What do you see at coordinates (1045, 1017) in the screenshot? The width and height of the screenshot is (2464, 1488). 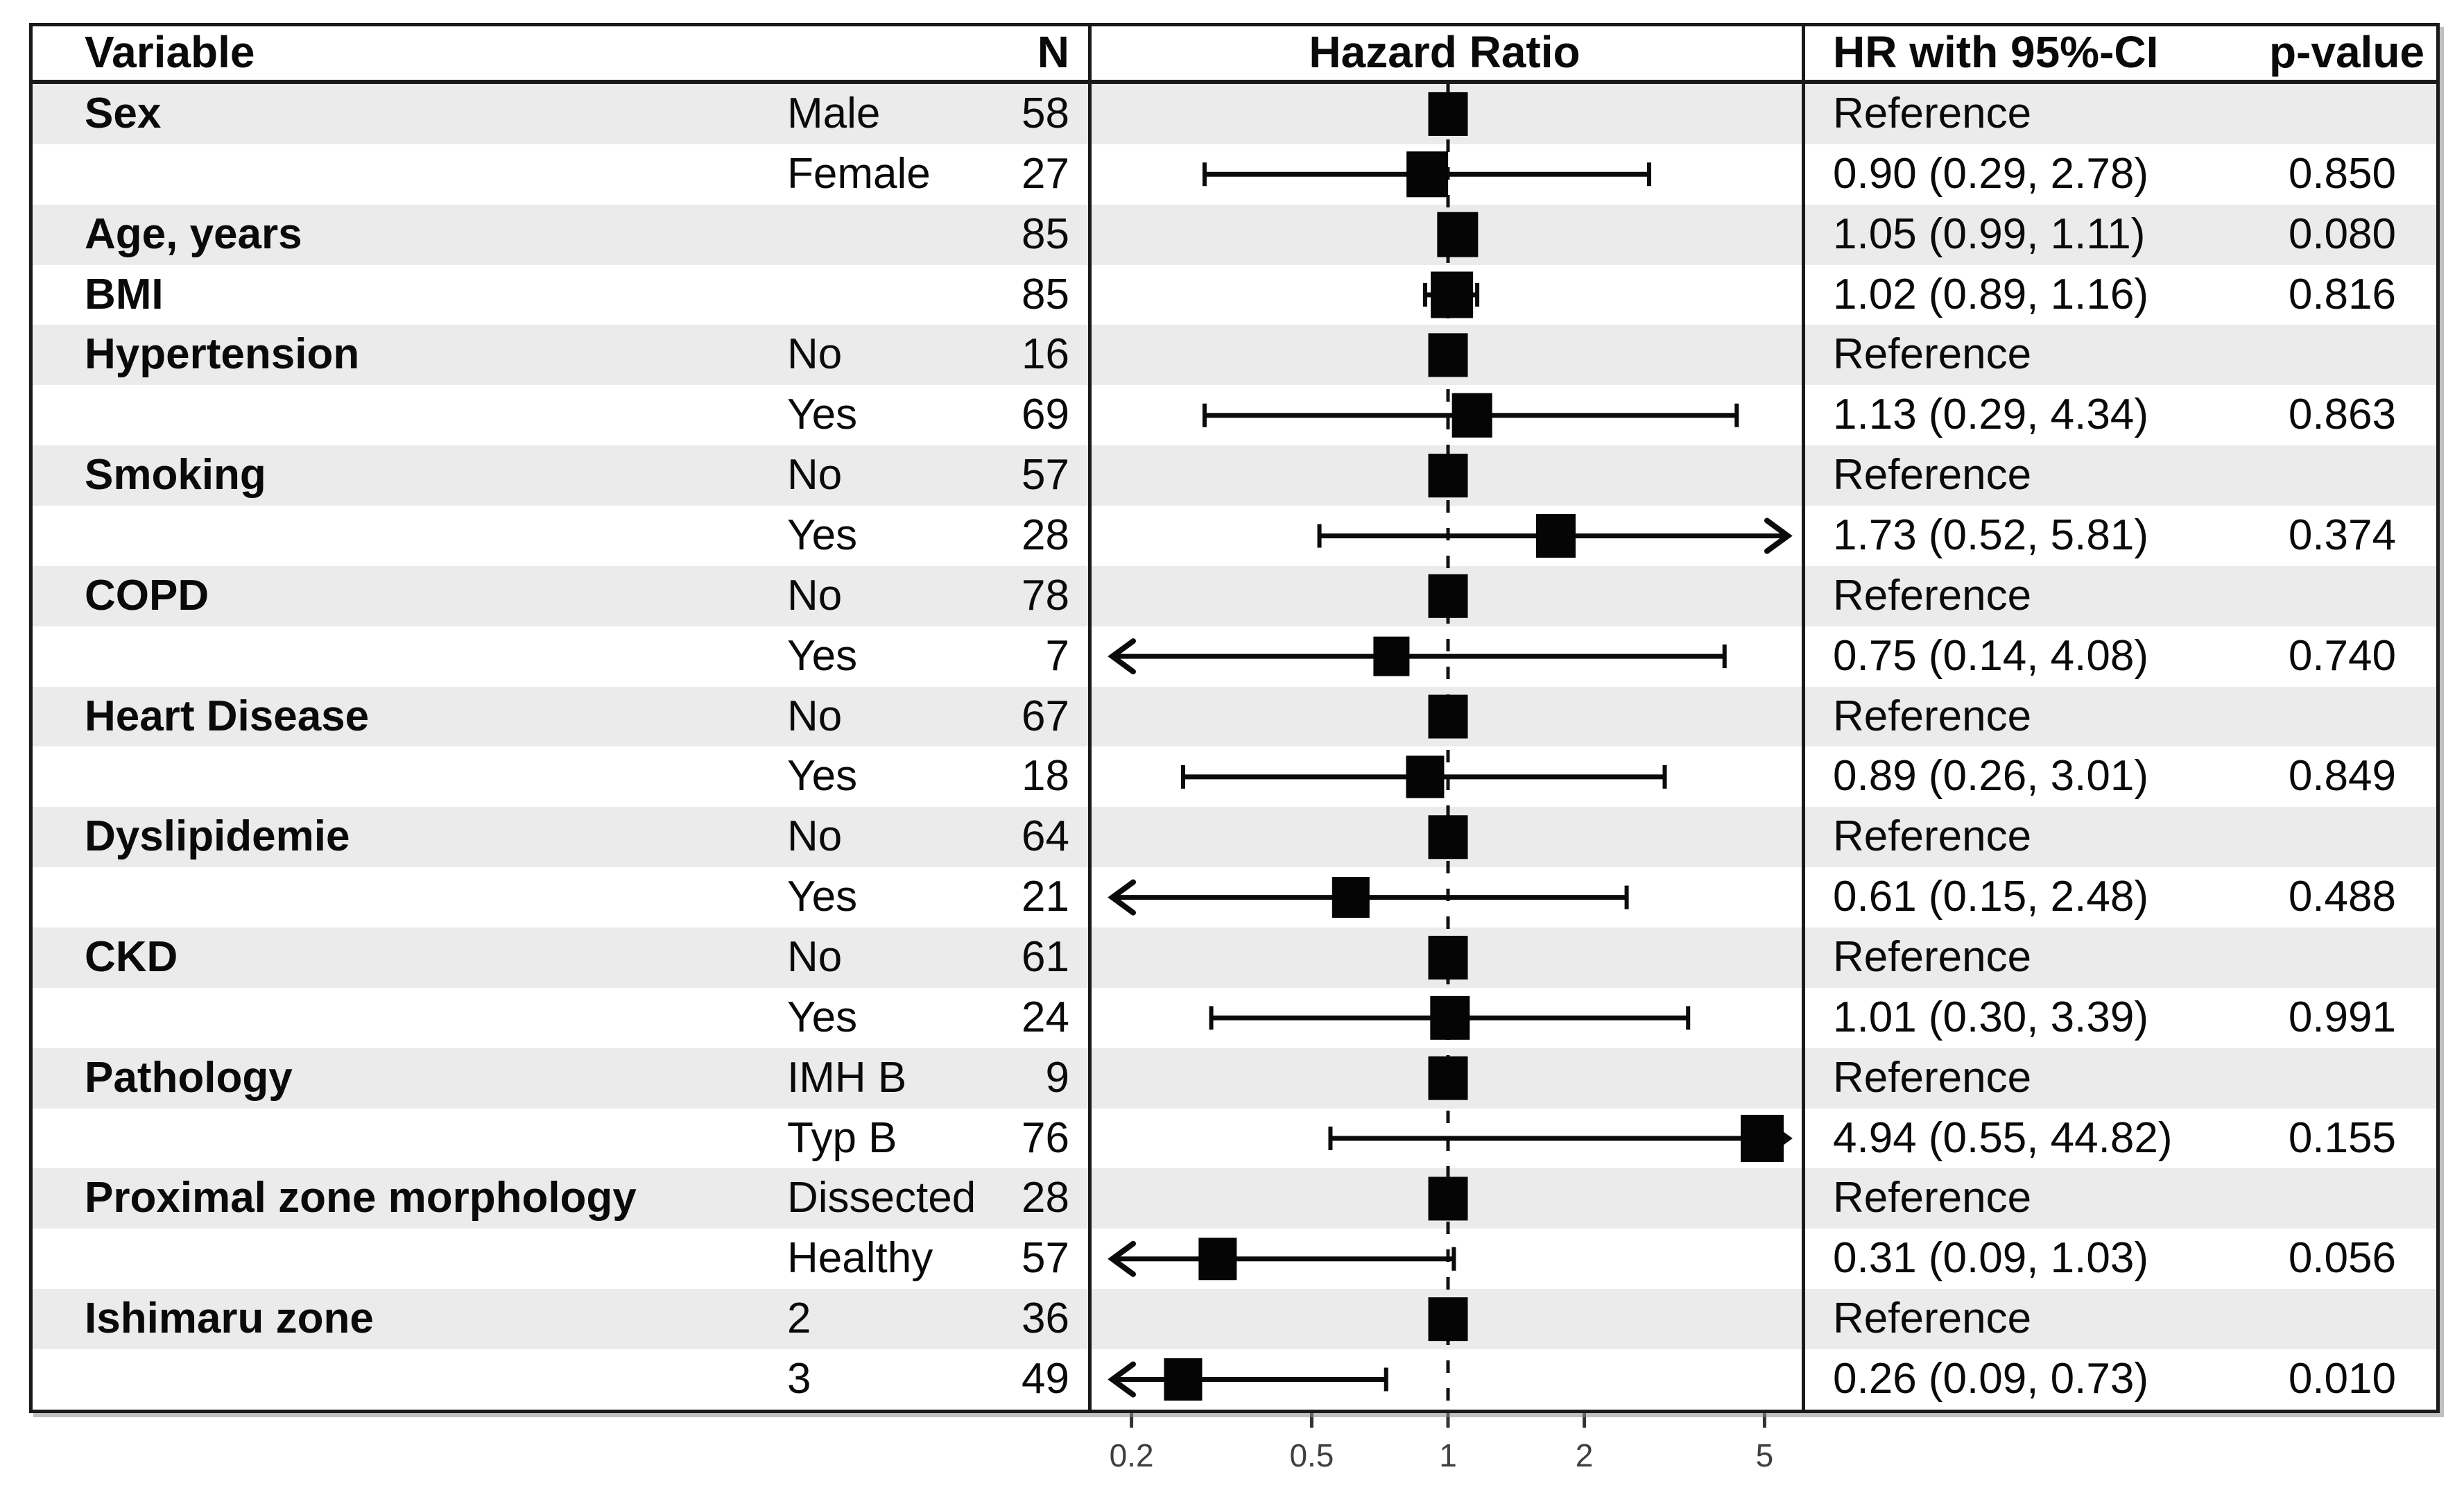 I see `n-value: 24` at bounding box center [1045, 1017].